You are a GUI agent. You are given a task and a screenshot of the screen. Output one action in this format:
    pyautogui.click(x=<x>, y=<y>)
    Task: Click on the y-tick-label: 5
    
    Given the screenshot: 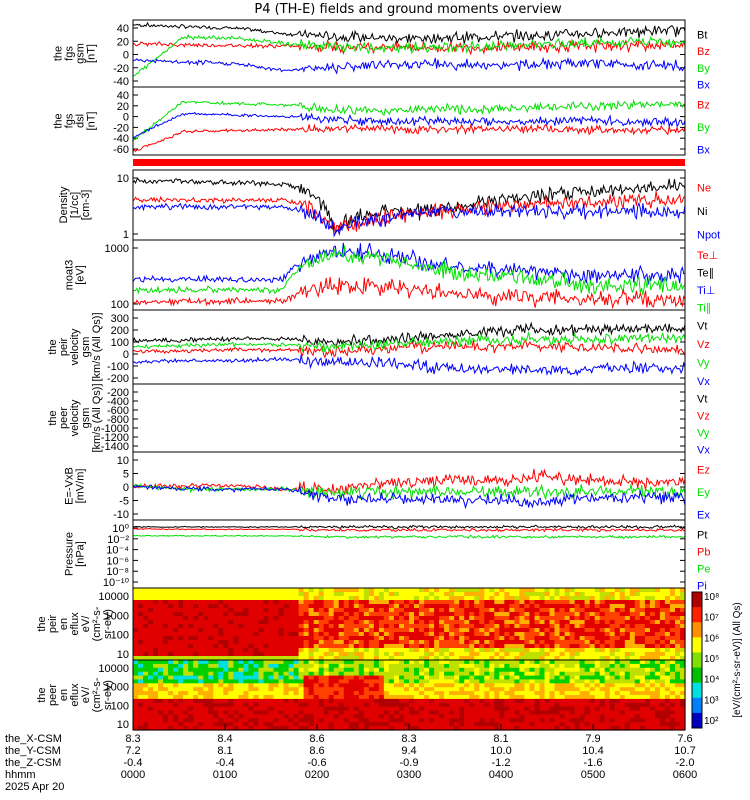 What is the action you would take?
    pyautogui.click(x=126, y=475)
    